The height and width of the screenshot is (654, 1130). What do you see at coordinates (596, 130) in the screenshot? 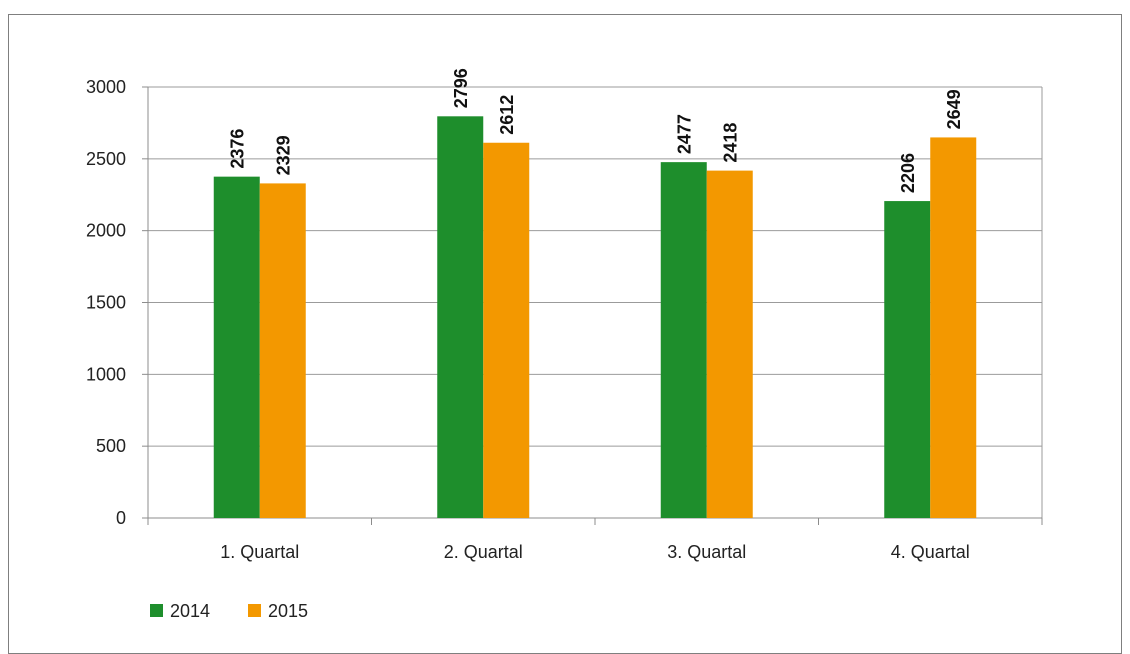
I see `data-labels: 2376 2329 2796 2612 2477 2418 2206 2649` at bounding box center [596, 130].